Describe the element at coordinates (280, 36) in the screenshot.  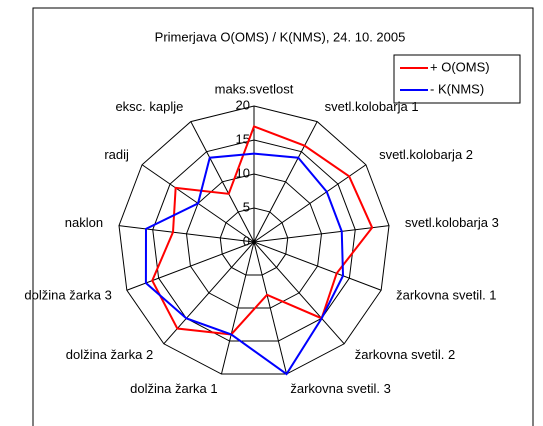
I see `chart-title: Primerjava O(OMS) / K(NMS), 24. 10. 2005` at that location.